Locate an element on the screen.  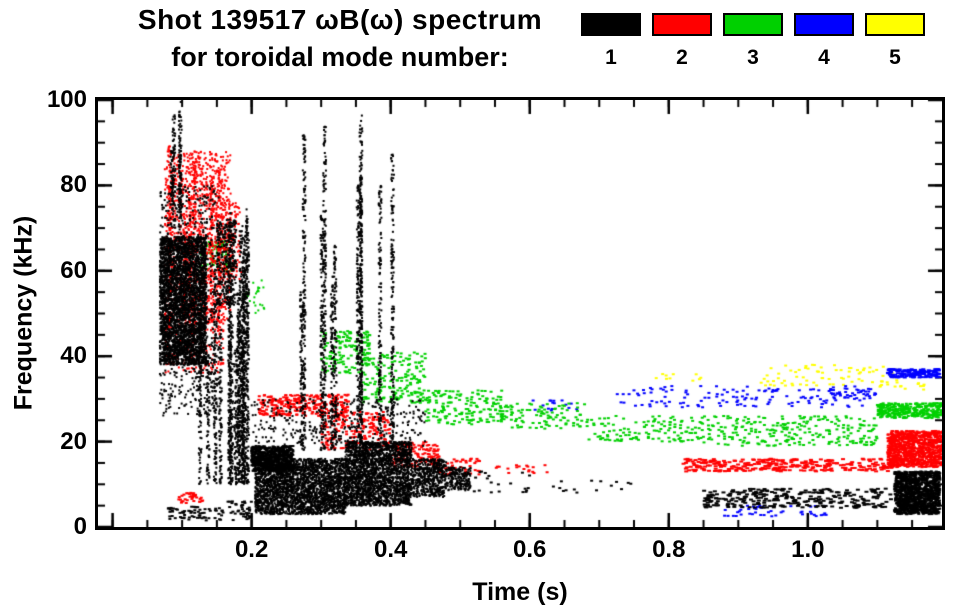
y-axis-title: Frequency (kHz) is located at coordinates (23, 313).